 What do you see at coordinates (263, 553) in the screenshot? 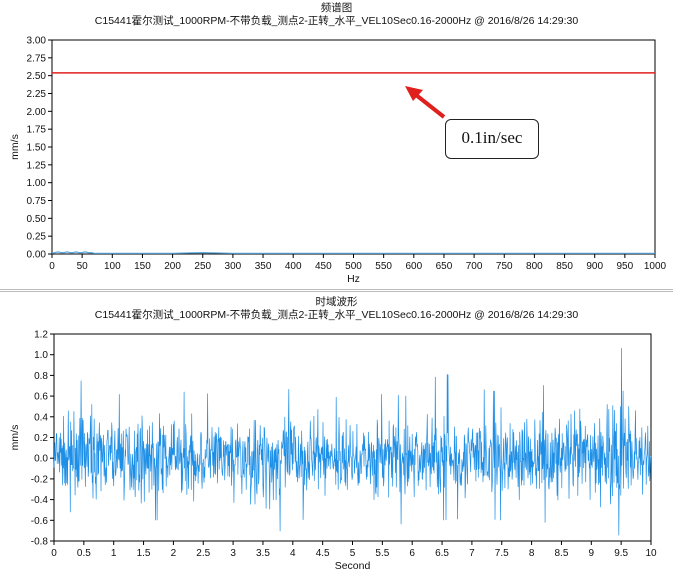
I see `waveform-x-tick-label: 3.5` at bounding box center [263, 553].